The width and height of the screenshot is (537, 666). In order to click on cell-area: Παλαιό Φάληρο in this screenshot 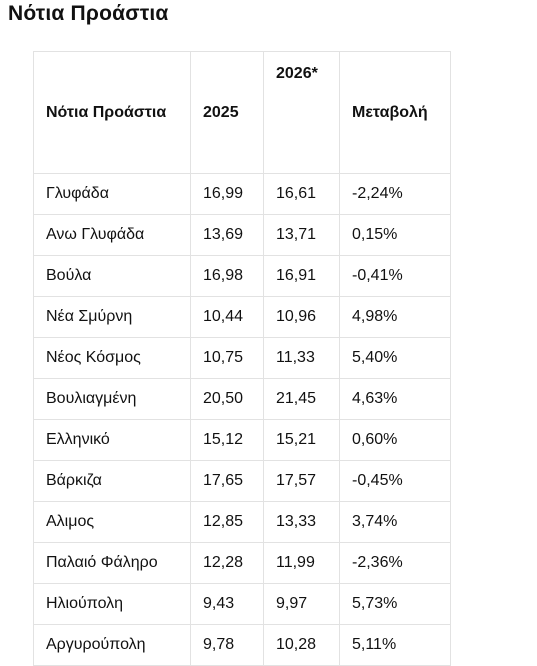, I will do `click(112, 563)`.